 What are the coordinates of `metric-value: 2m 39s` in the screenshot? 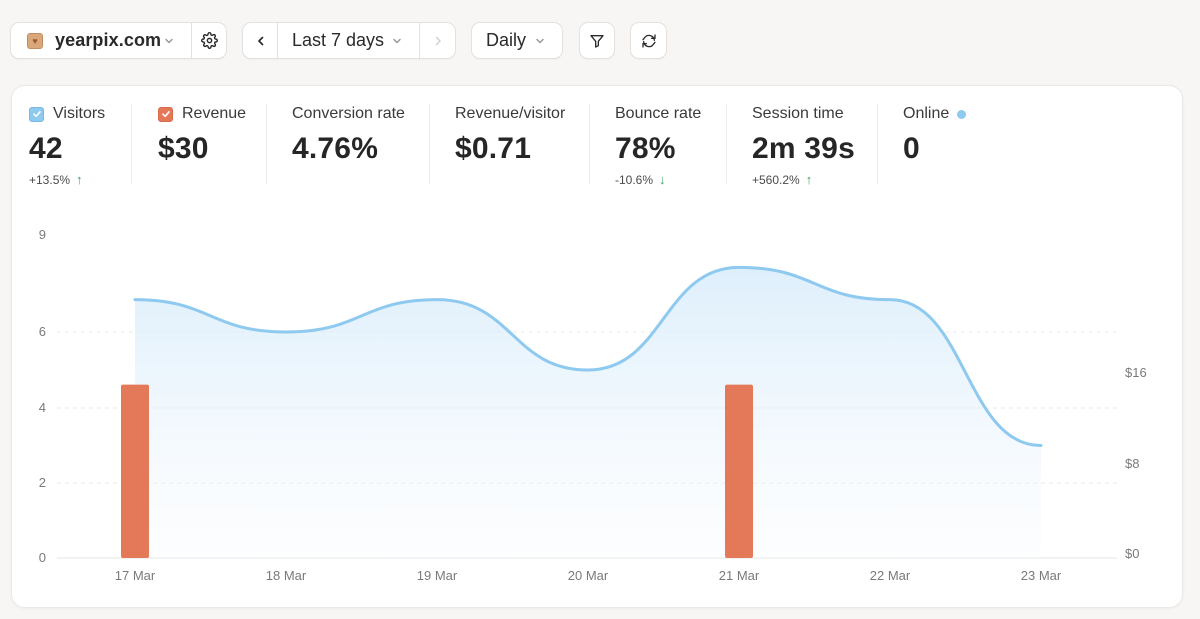 It's located at (803, 148).